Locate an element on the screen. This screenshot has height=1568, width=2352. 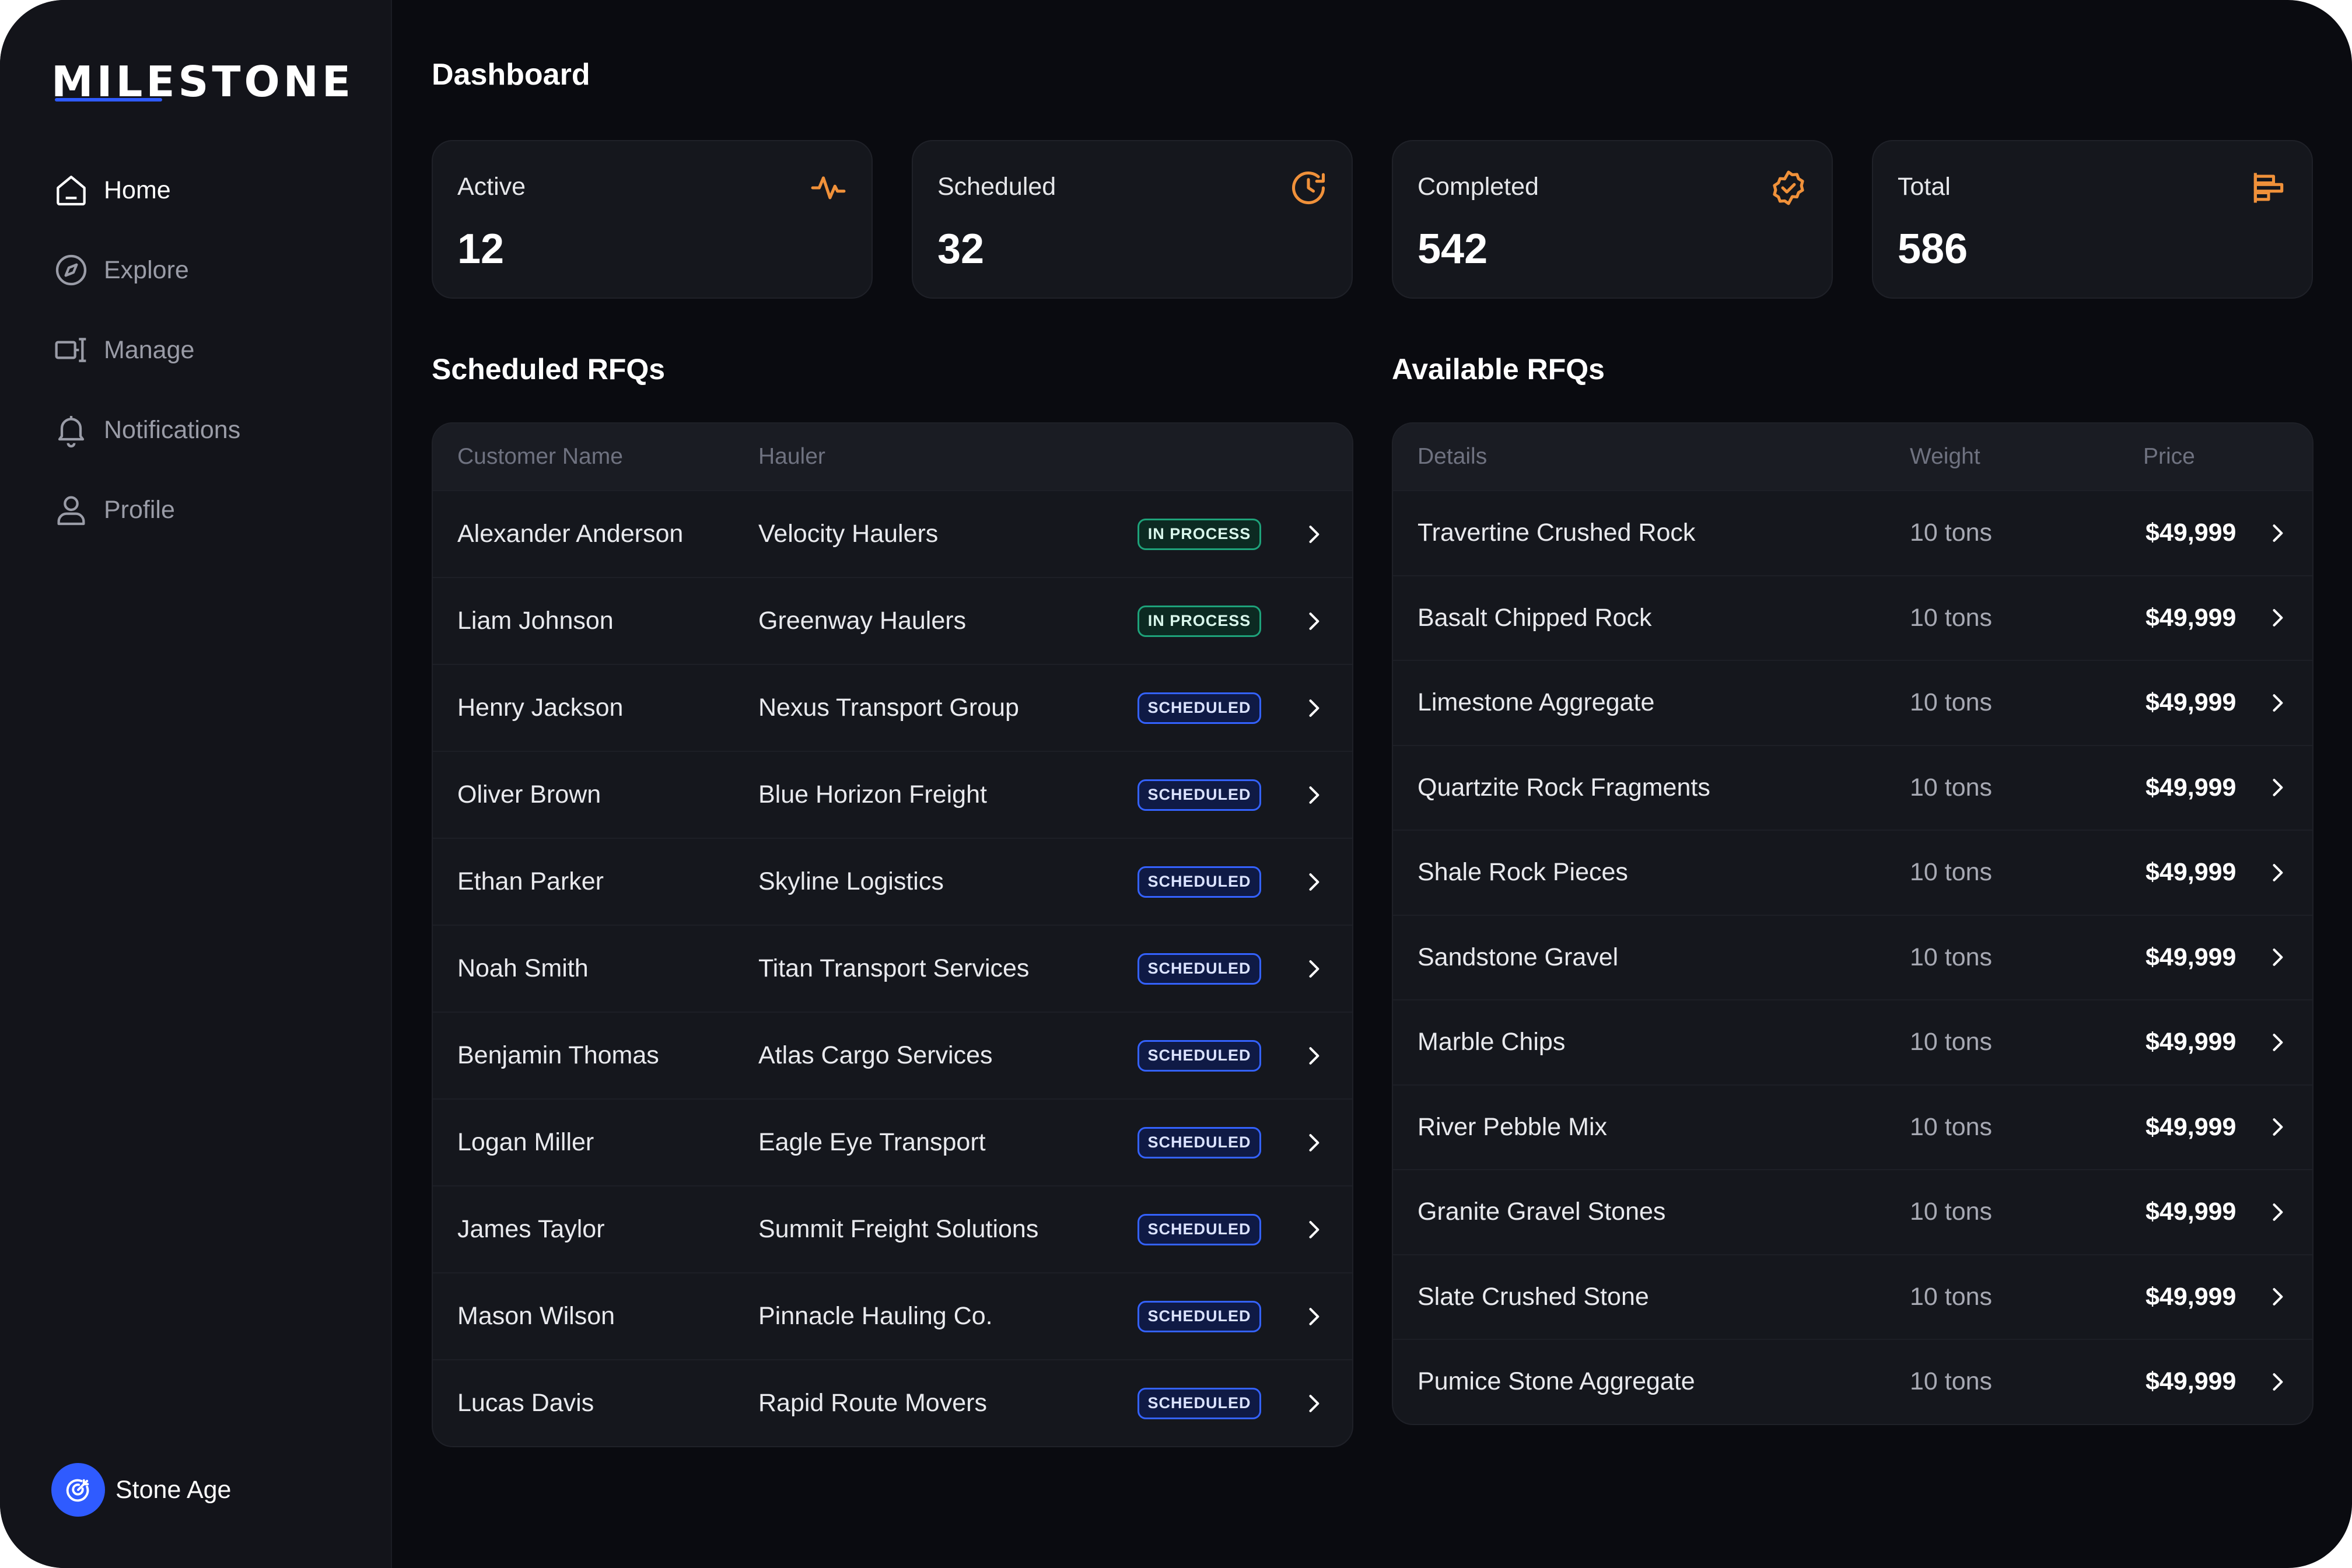
table-row: Liam Johnson Greenway Haulers IN PROCESS is located at coordinates (892, 620).